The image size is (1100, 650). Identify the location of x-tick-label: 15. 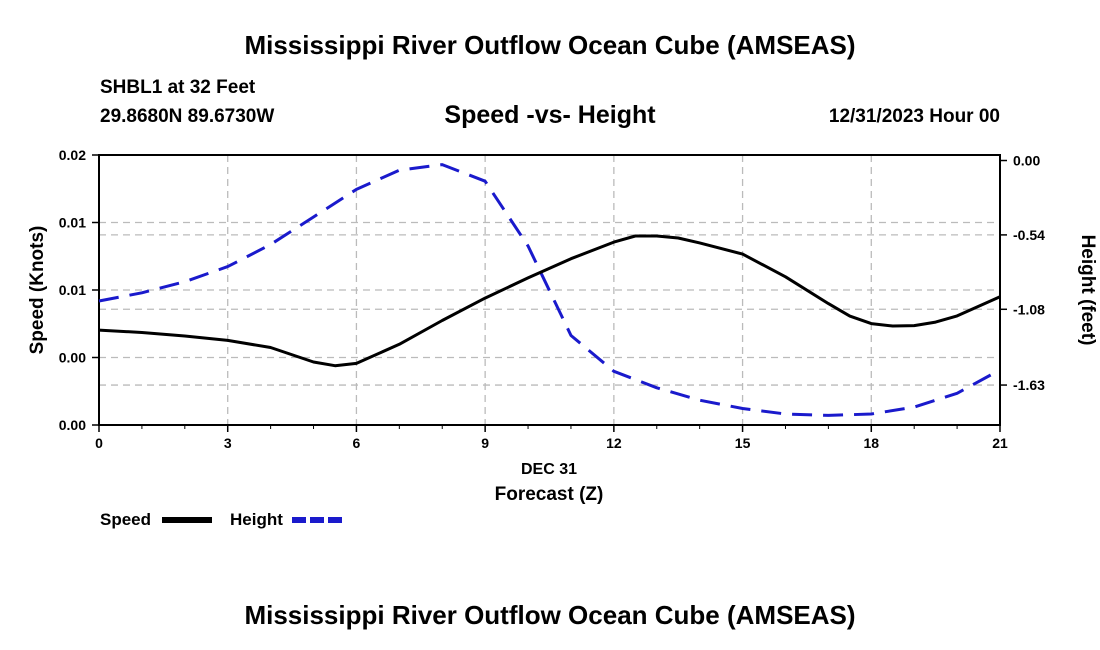
(743, 443).